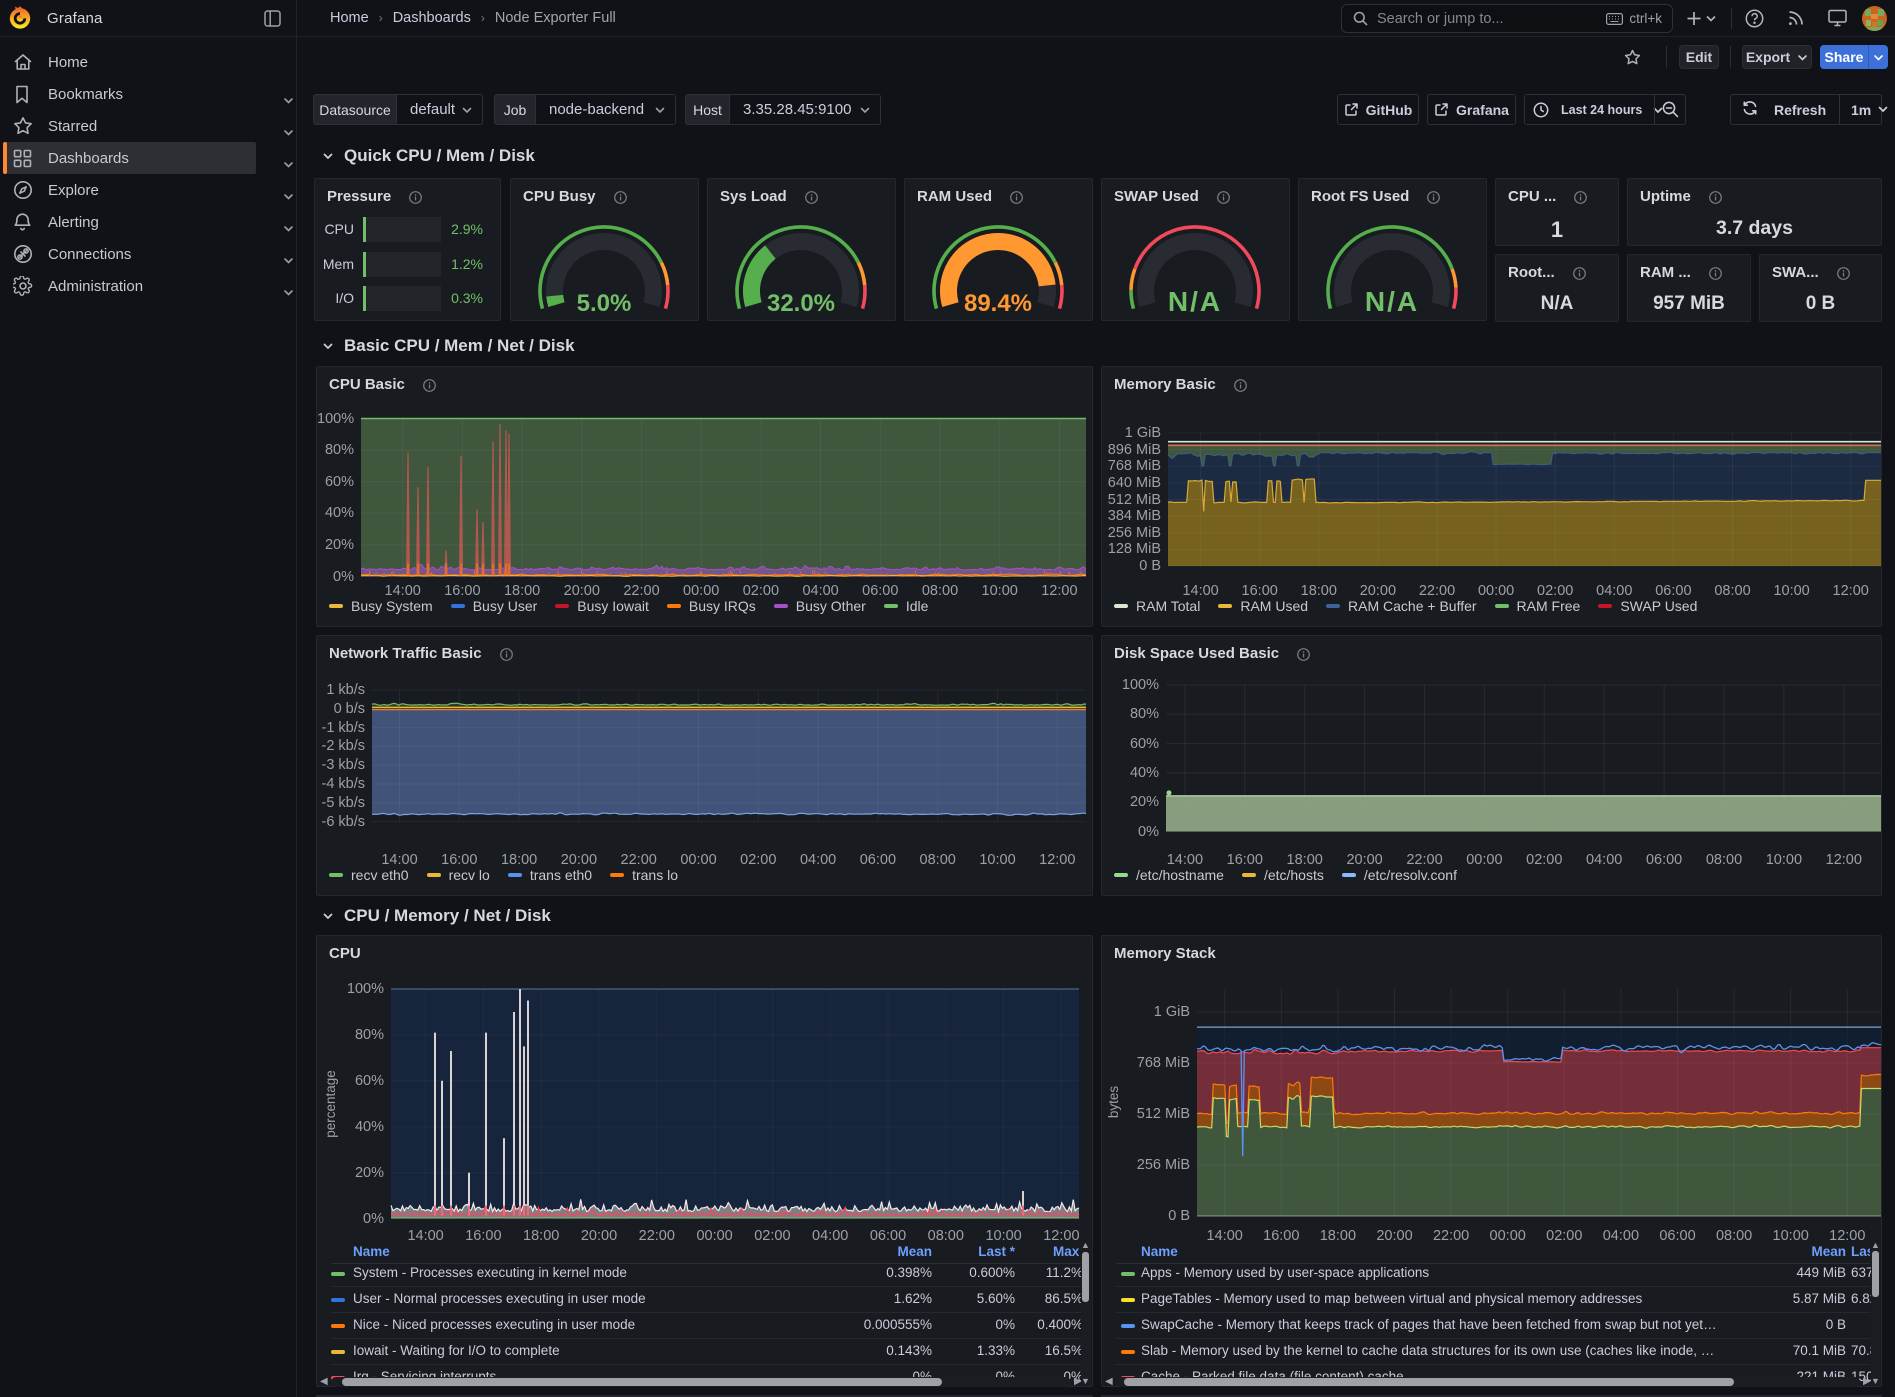 This screenshot has height=1397, width=1895. What do you see at coordinates (604, 303) in the screenshot?
I see `svg-text: 5.0%` at bounding box center [604, 303].